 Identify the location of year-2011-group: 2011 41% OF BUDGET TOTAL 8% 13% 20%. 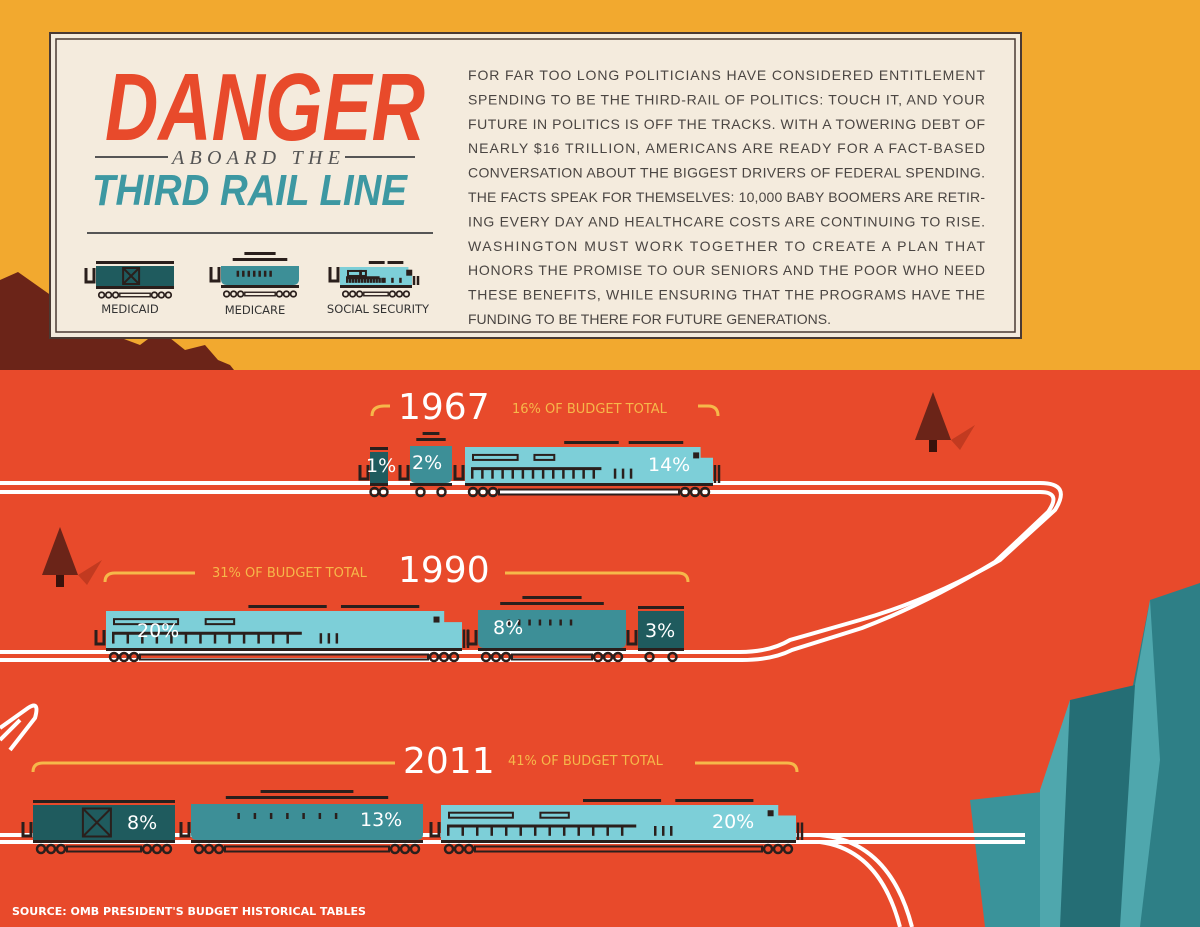
(440, 787).